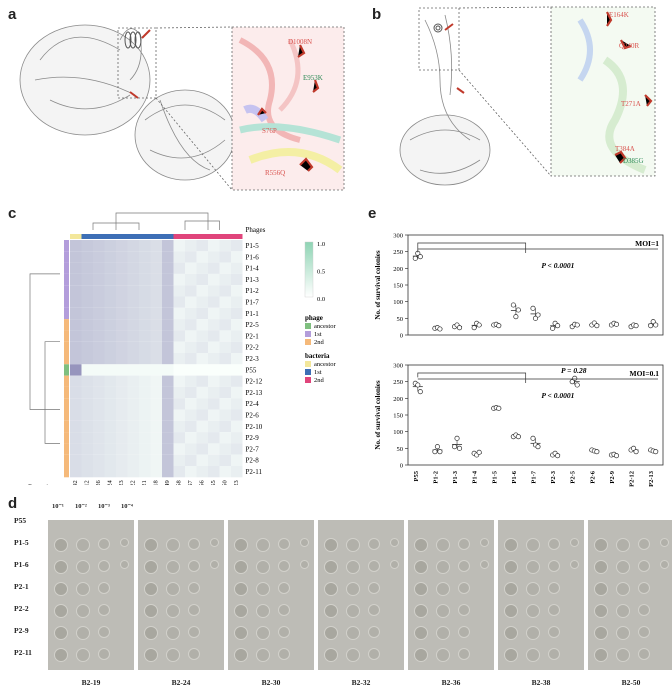 This screenshot has width=672, height=696. Describe the element at coordinates (104, 506) in the screenshot. I see `dilution-label: 10⁻³` at that location.